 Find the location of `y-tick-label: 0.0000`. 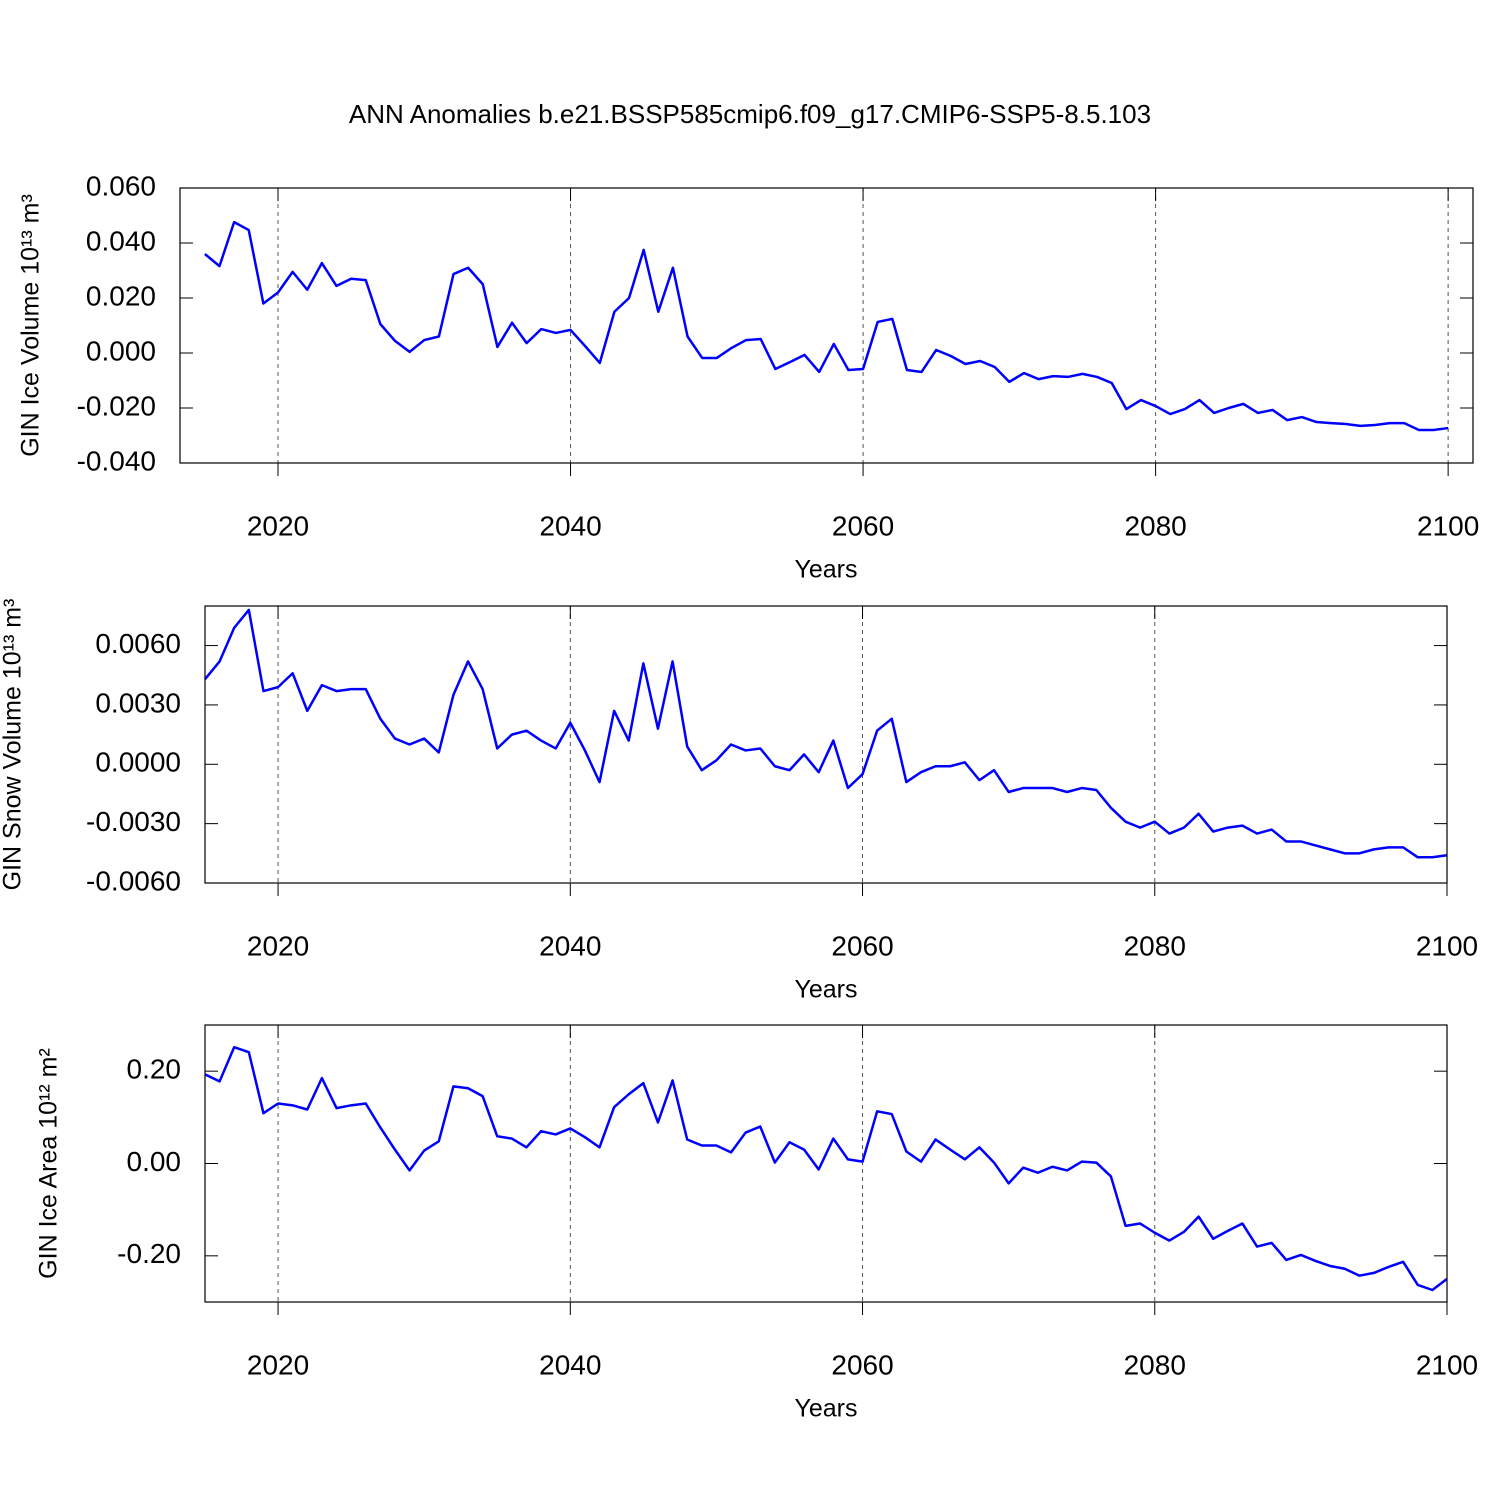

y-tick-label: 0.0000 is located at coordinates (138, 762).